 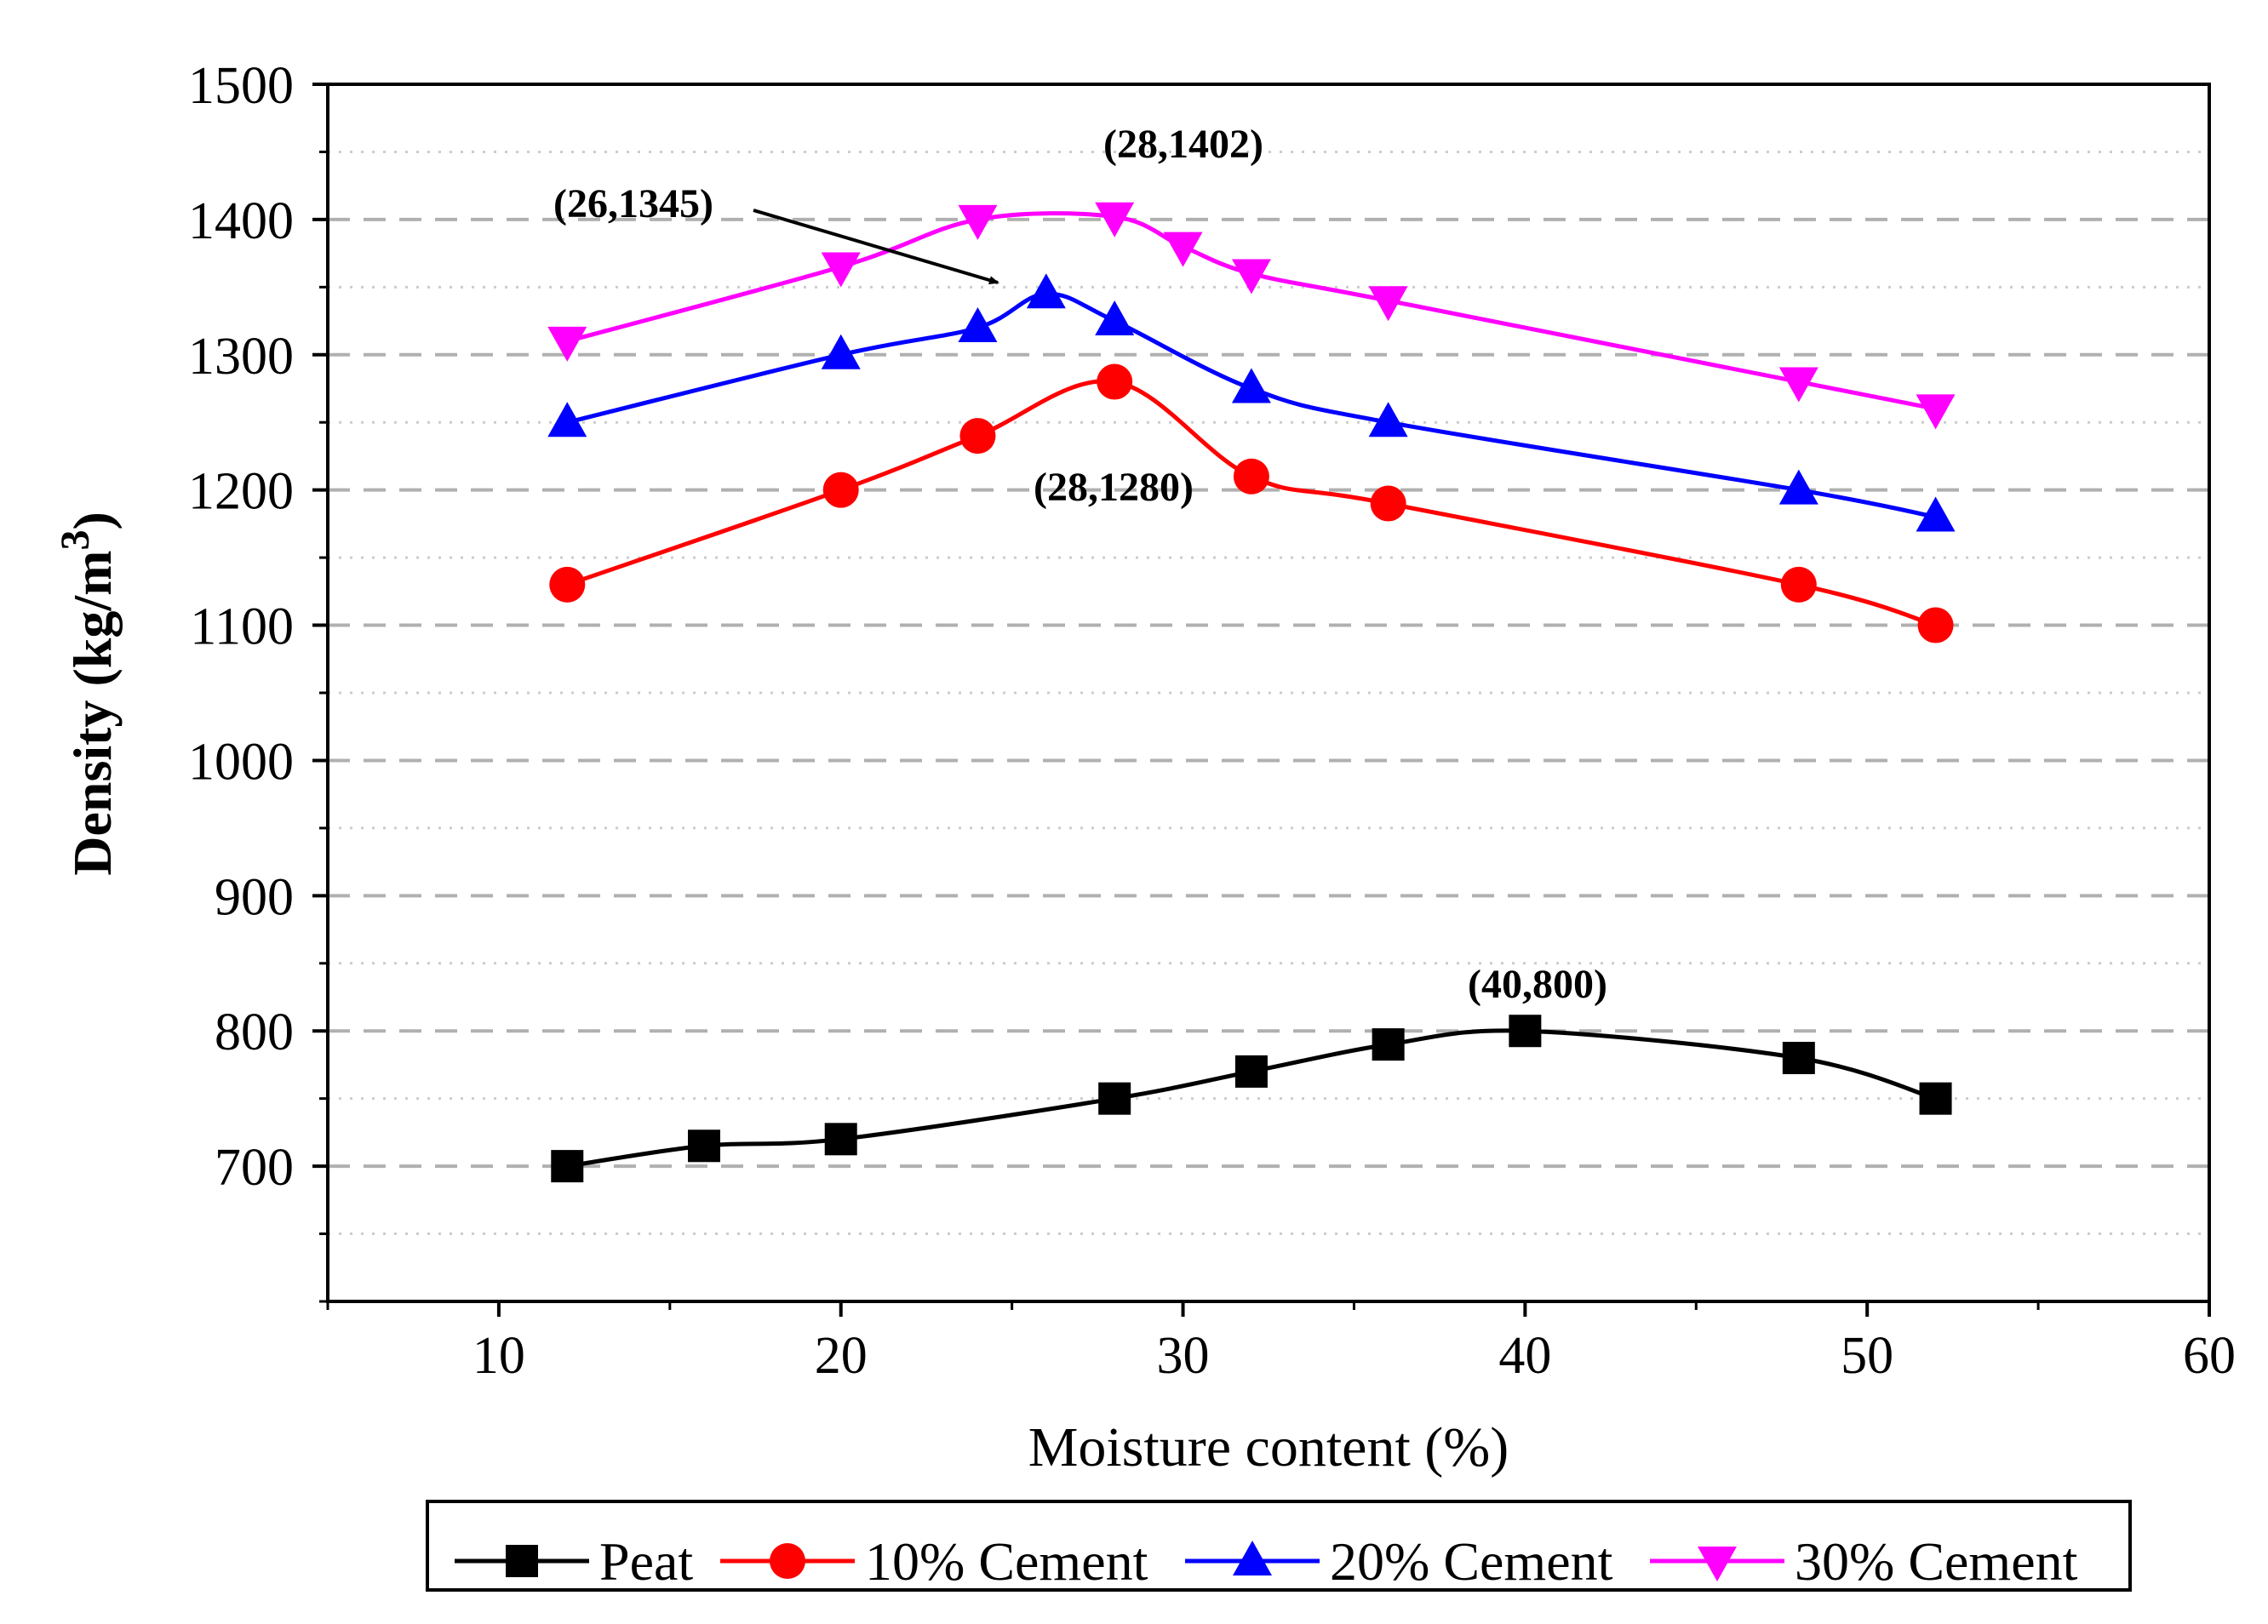 What do you see at coordinates (574, 1561) in the screenshot?
I see `legend-item-peat: Peat` at bounding box center [574, 1561].